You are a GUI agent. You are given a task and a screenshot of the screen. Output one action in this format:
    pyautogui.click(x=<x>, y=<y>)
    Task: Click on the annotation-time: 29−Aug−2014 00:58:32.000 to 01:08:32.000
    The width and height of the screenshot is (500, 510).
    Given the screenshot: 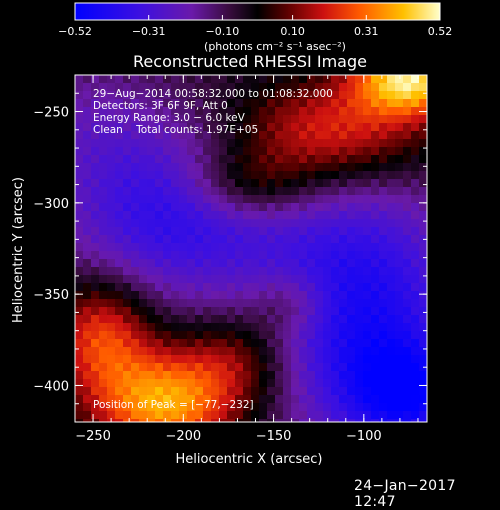 What is the action you would take?
    pyautogui.click(x=213, y=94)
    